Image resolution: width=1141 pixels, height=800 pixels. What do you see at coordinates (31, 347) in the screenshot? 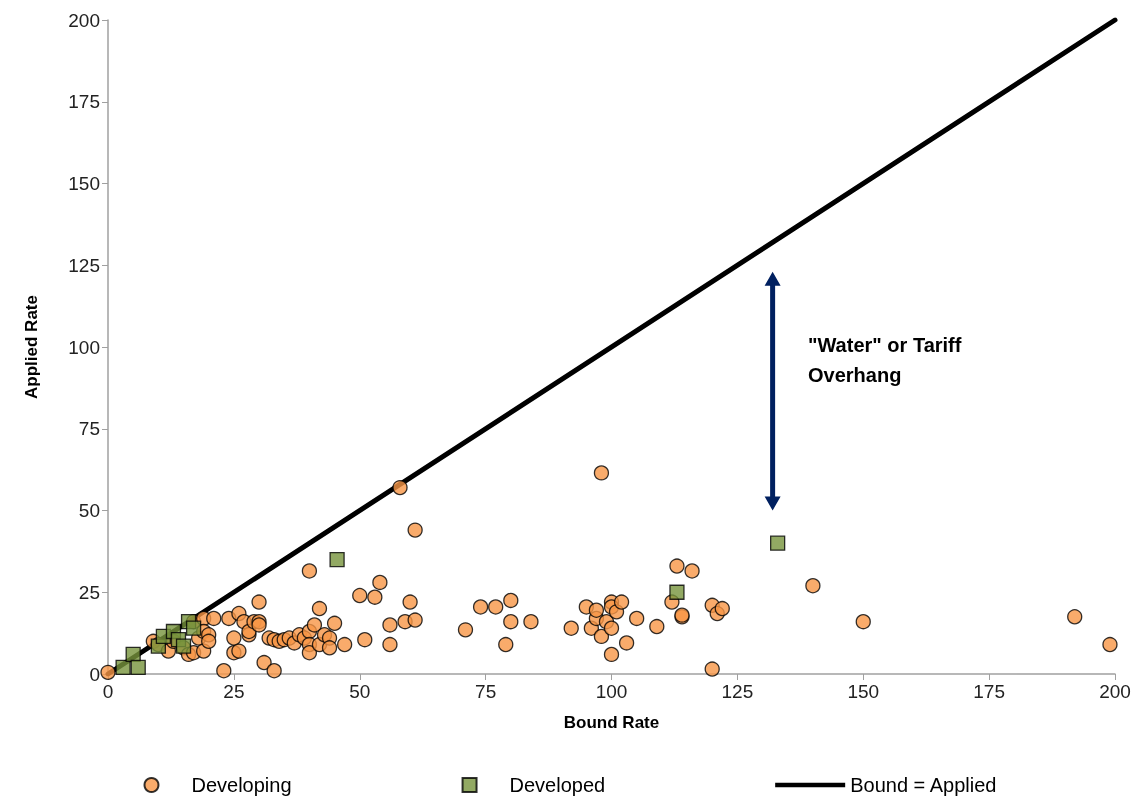
I see `y-axis-title: Applied Rate` at bounding box center [31, 347].